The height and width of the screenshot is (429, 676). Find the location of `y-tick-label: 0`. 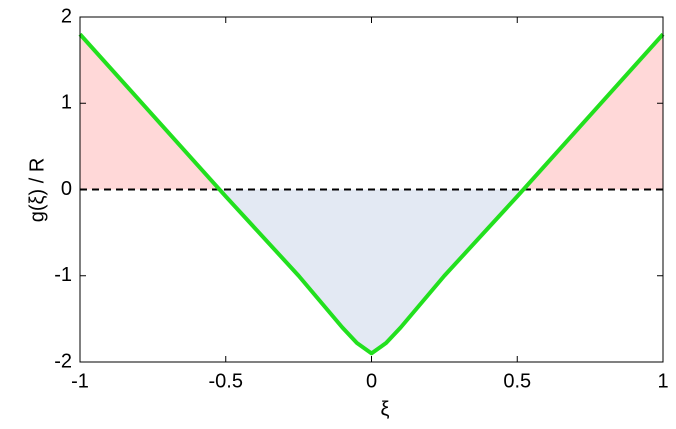

y-tick-label: 0 is located at coordinates (66, 189).